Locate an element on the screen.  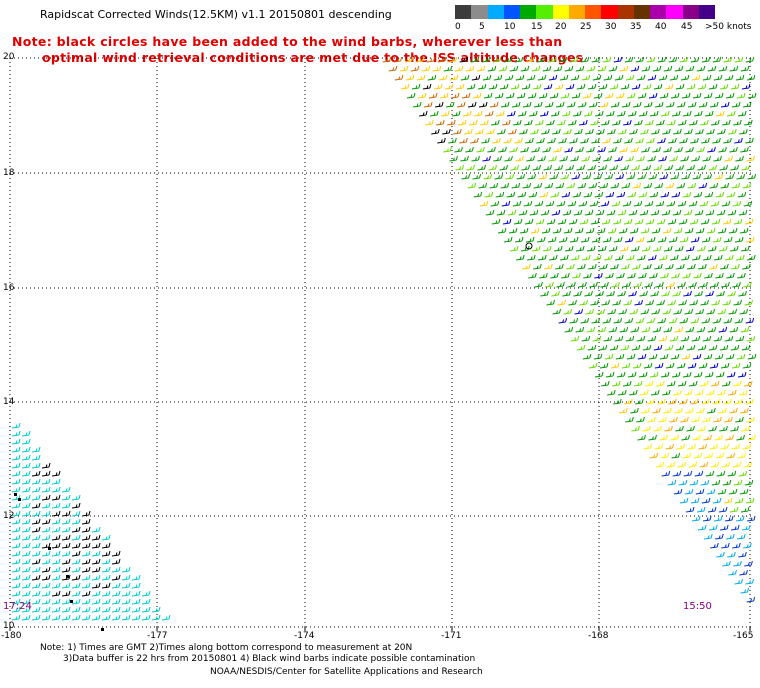
lon-label-165: -165 is located at coordinates (743, 636).